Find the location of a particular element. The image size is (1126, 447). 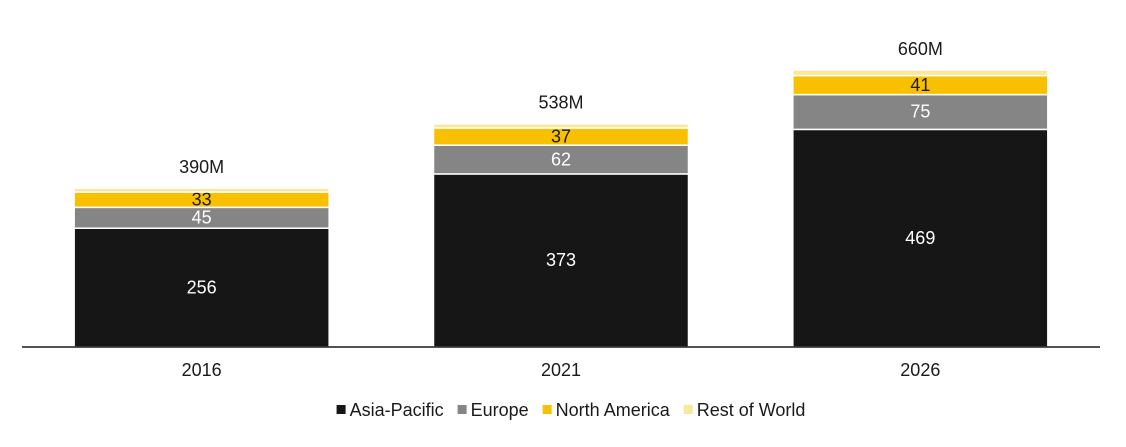

legend-label: Asia-Pacific is located at coordinates (397, 410).